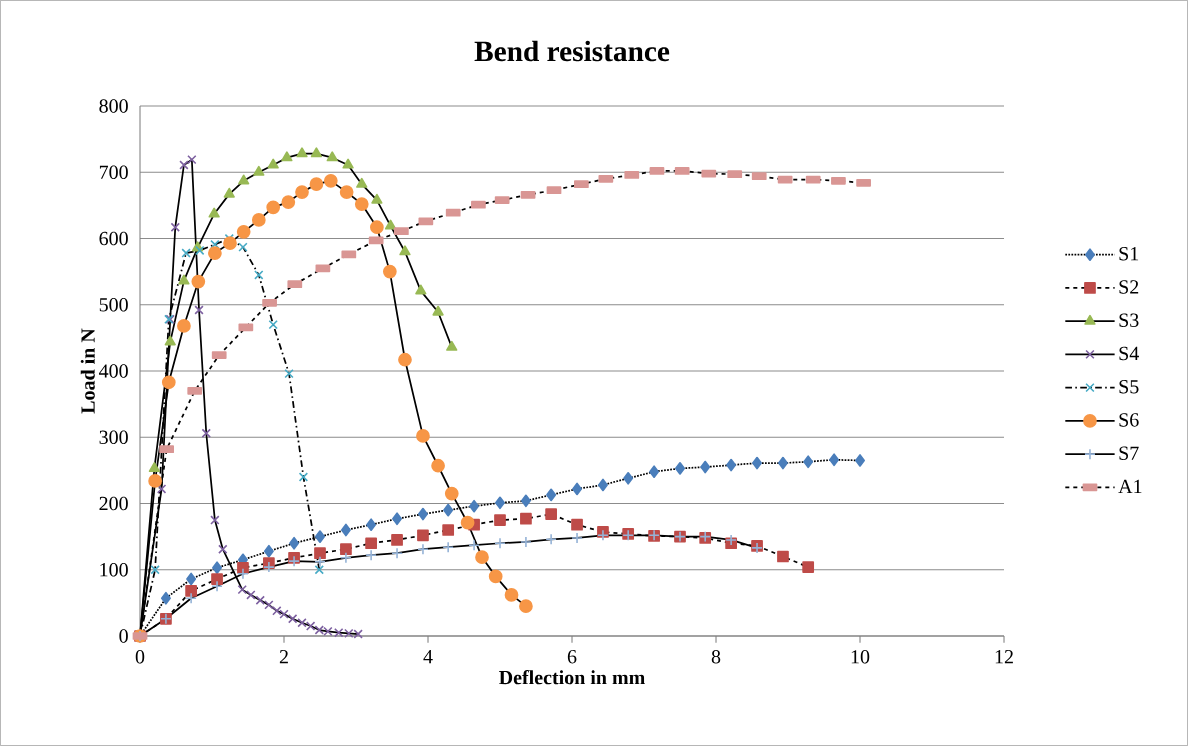 The width and height of the screenshot is (1188, 746). I want to click on x-tick-label: 12, so click(1004, 657).